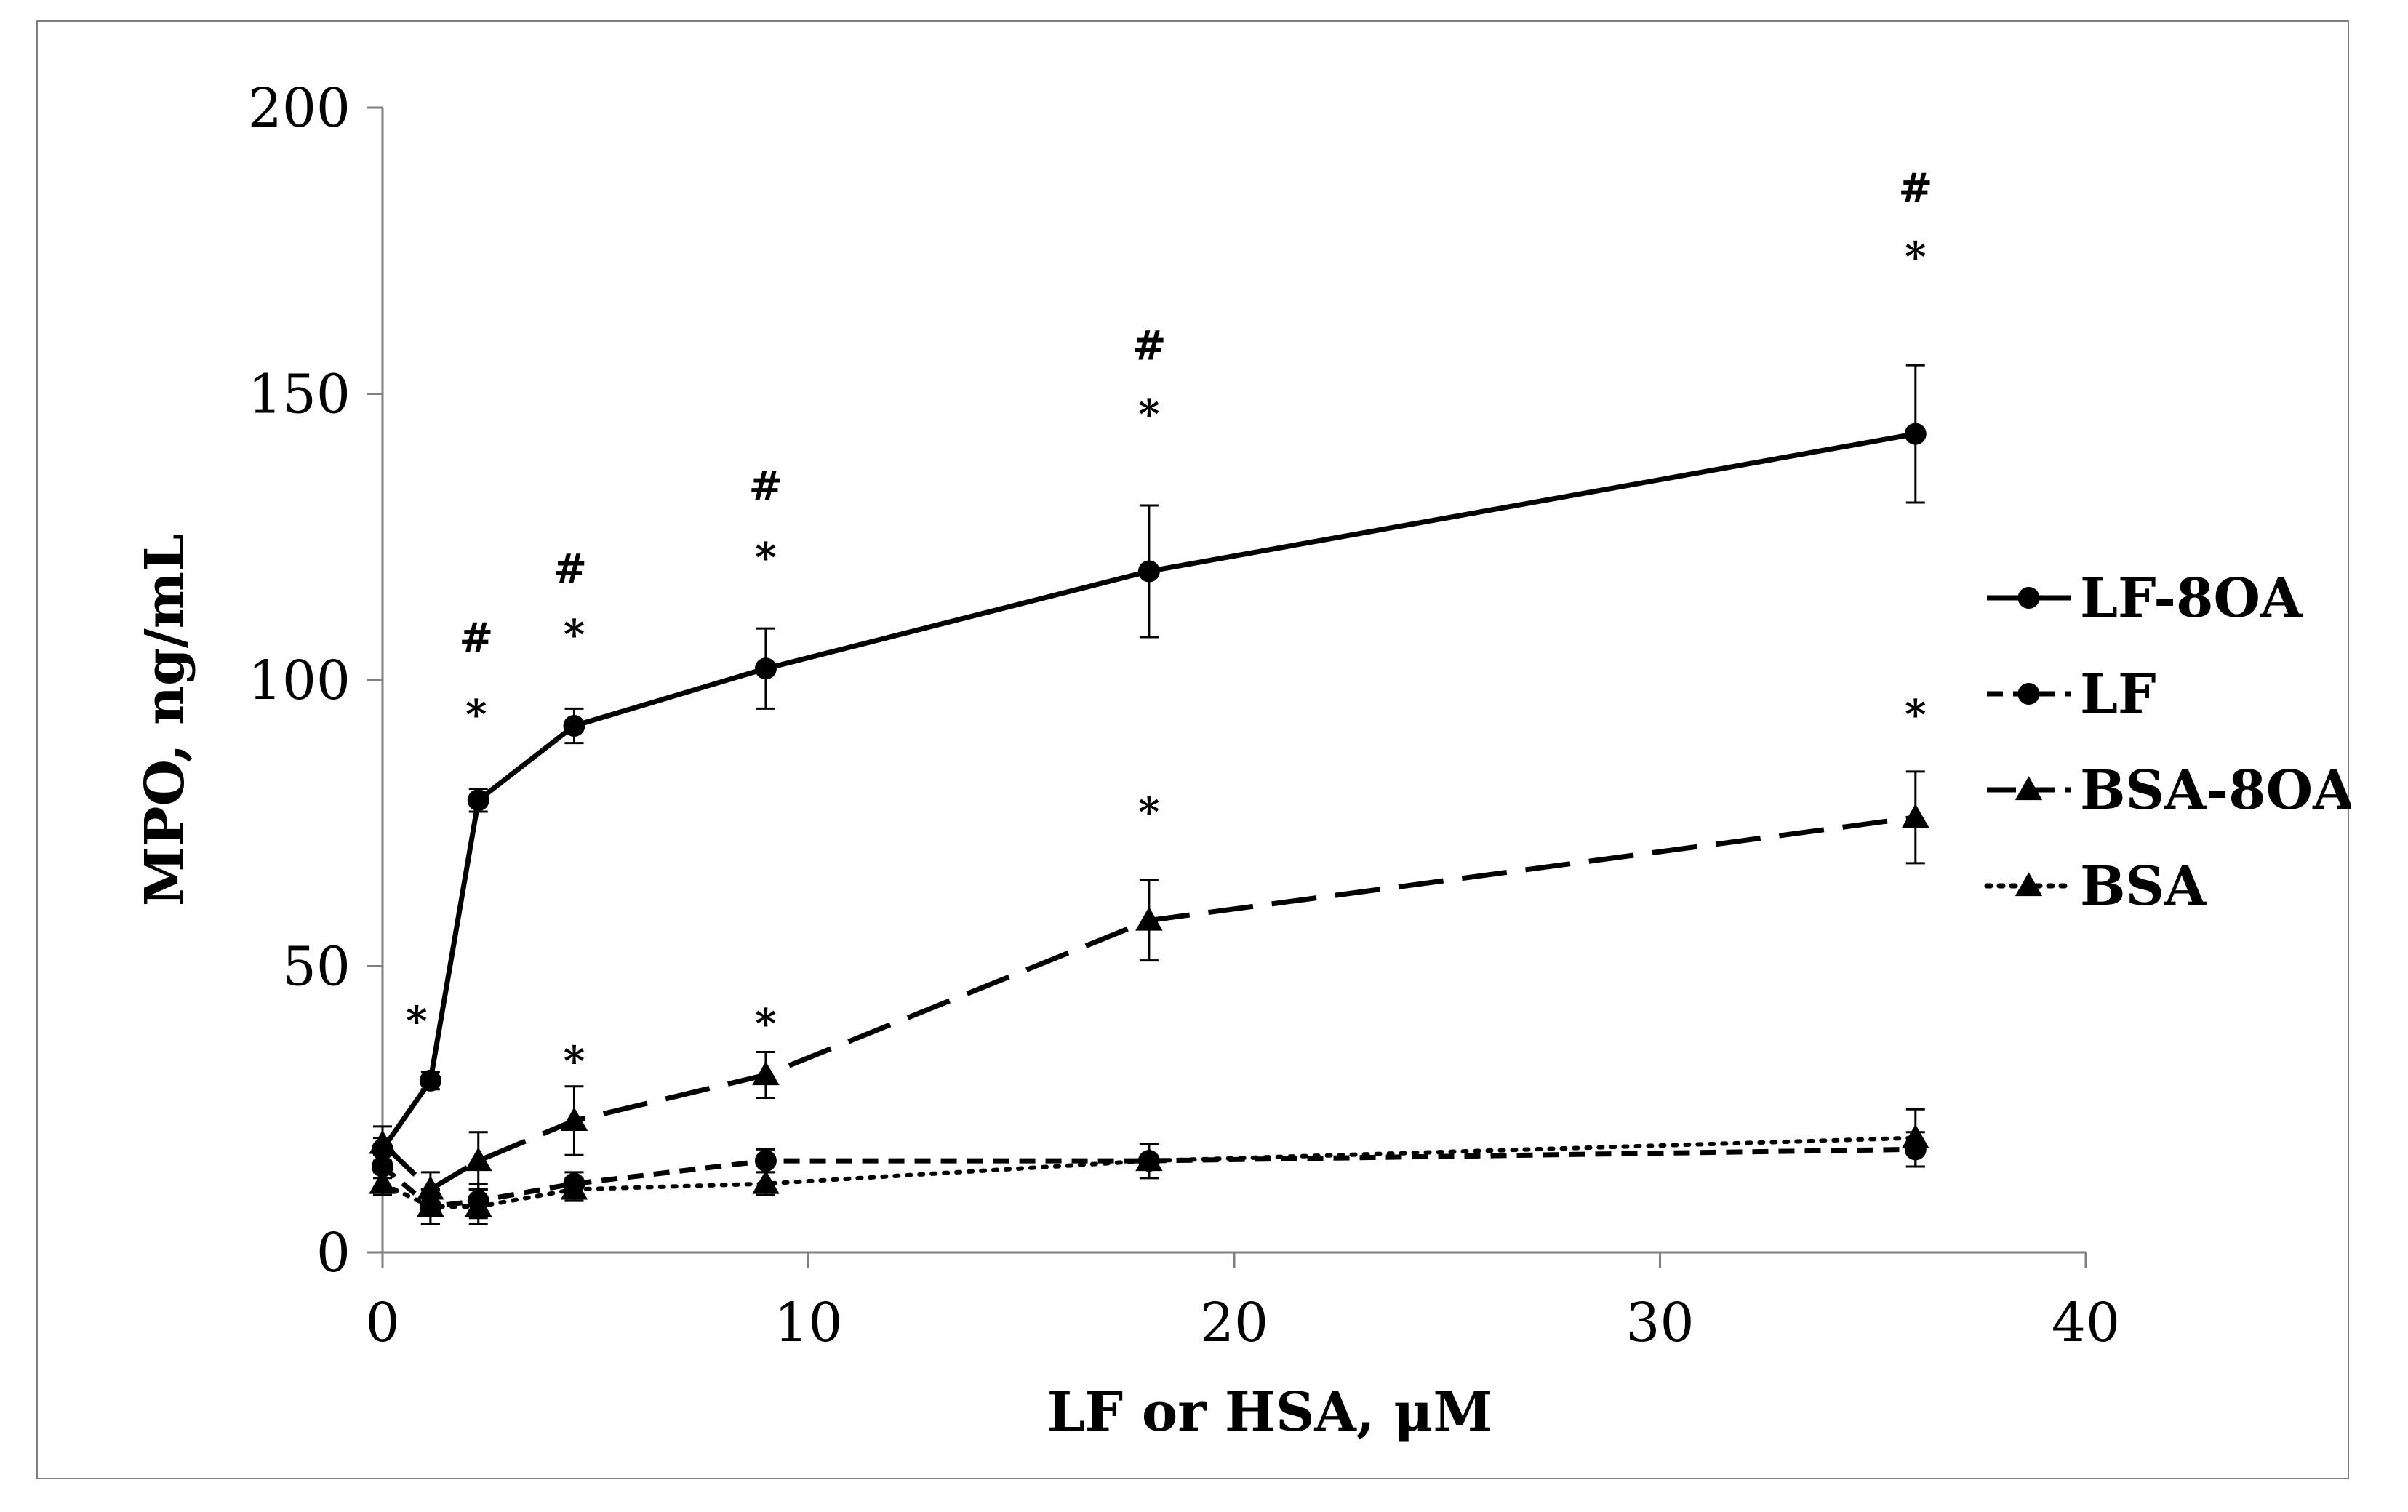 The width and height of the screenshot is (2408, 1512). I want to click on legend-item-BSA-8OA: BSA-8OA, so click(2169, 790).